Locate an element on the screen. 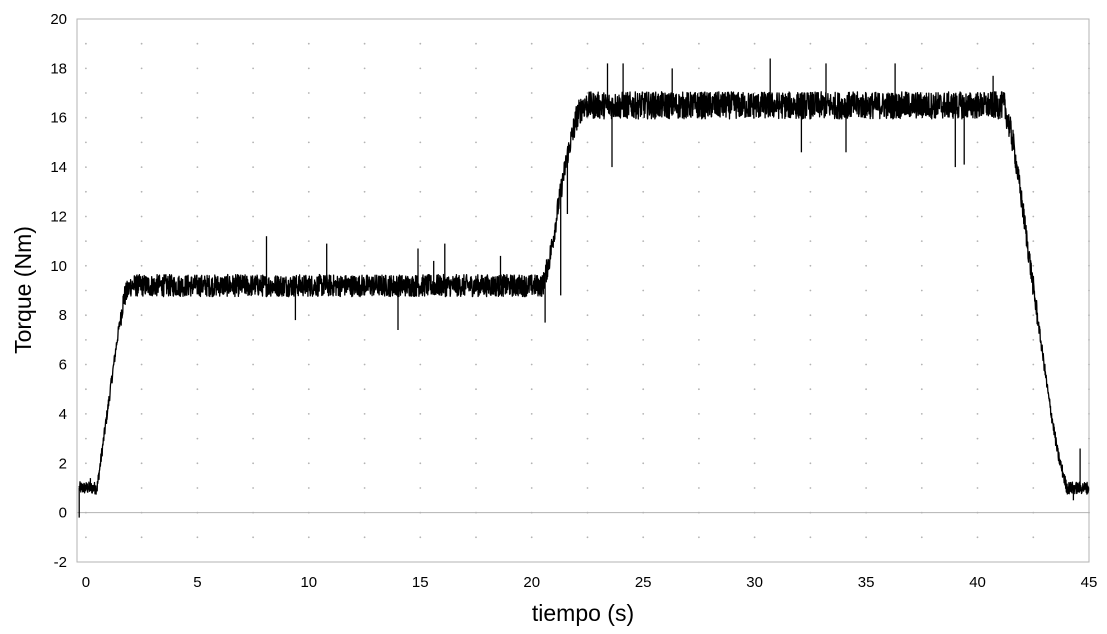 This screenshot has width=1107, height=634. x-tick-label: 20 is located at coordinates (531, 582).